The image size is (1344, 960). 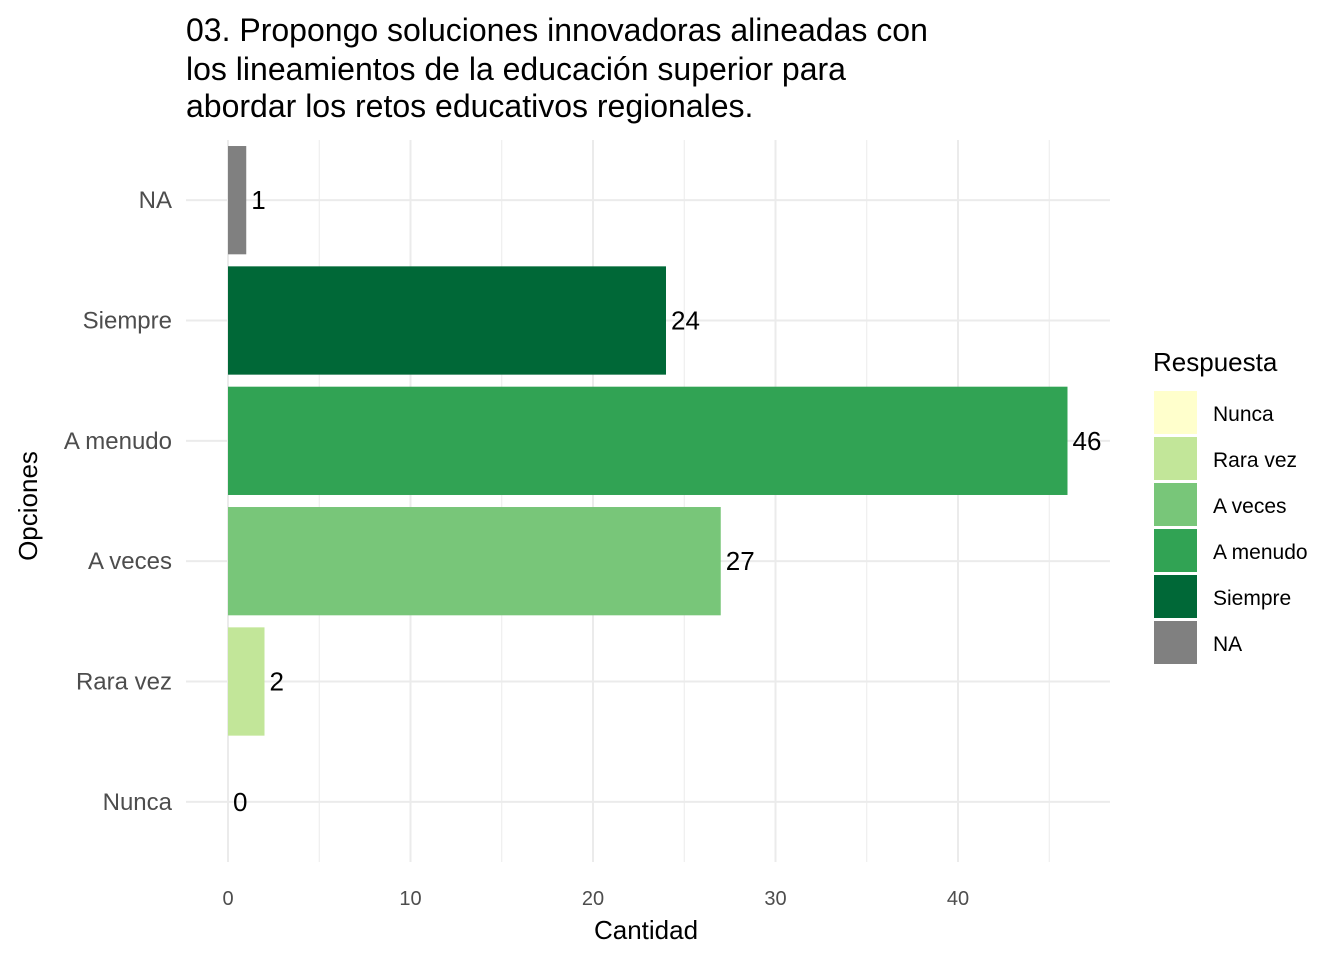 I want to click on x-axis-ticks: 0 10 20 30 40, so click(x=595, y=899).